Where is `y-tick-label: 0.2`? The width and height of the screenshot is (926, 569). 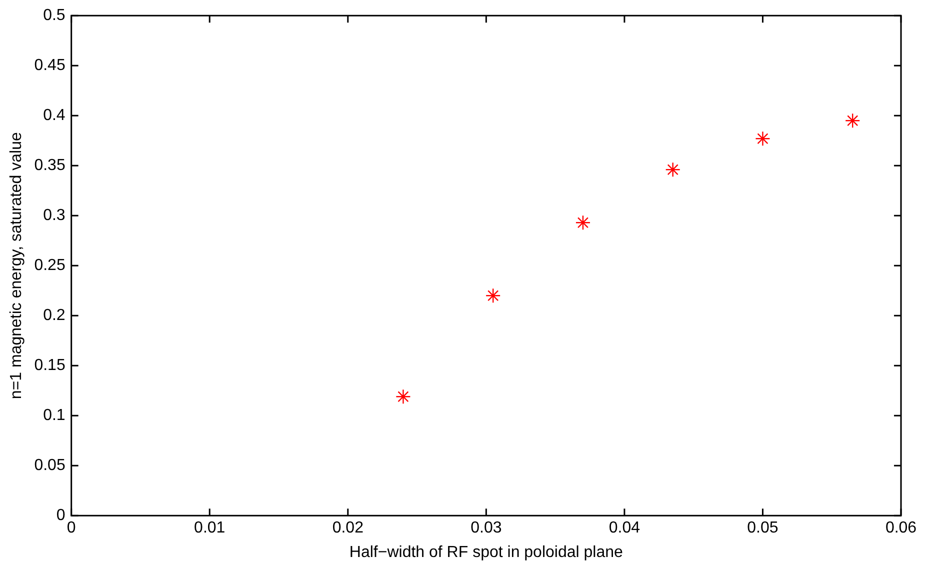 y-tick-label: 0.2 is located at coordinates (54, 315).